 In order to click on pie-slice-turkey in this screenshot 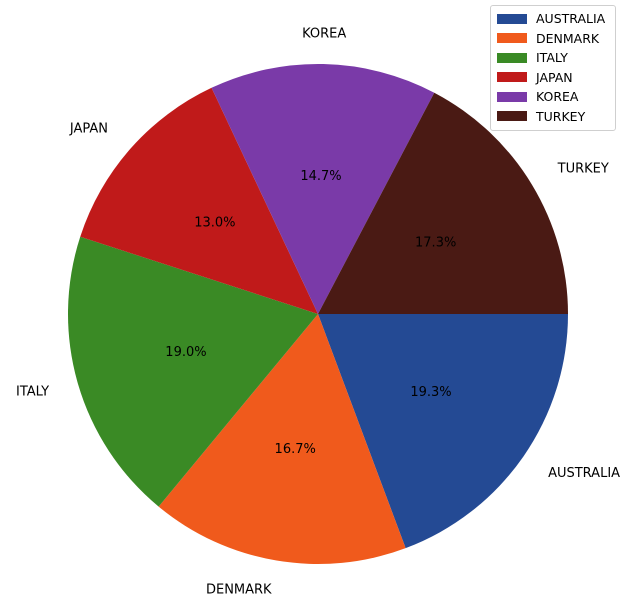, I will do `click(443, 203)`.